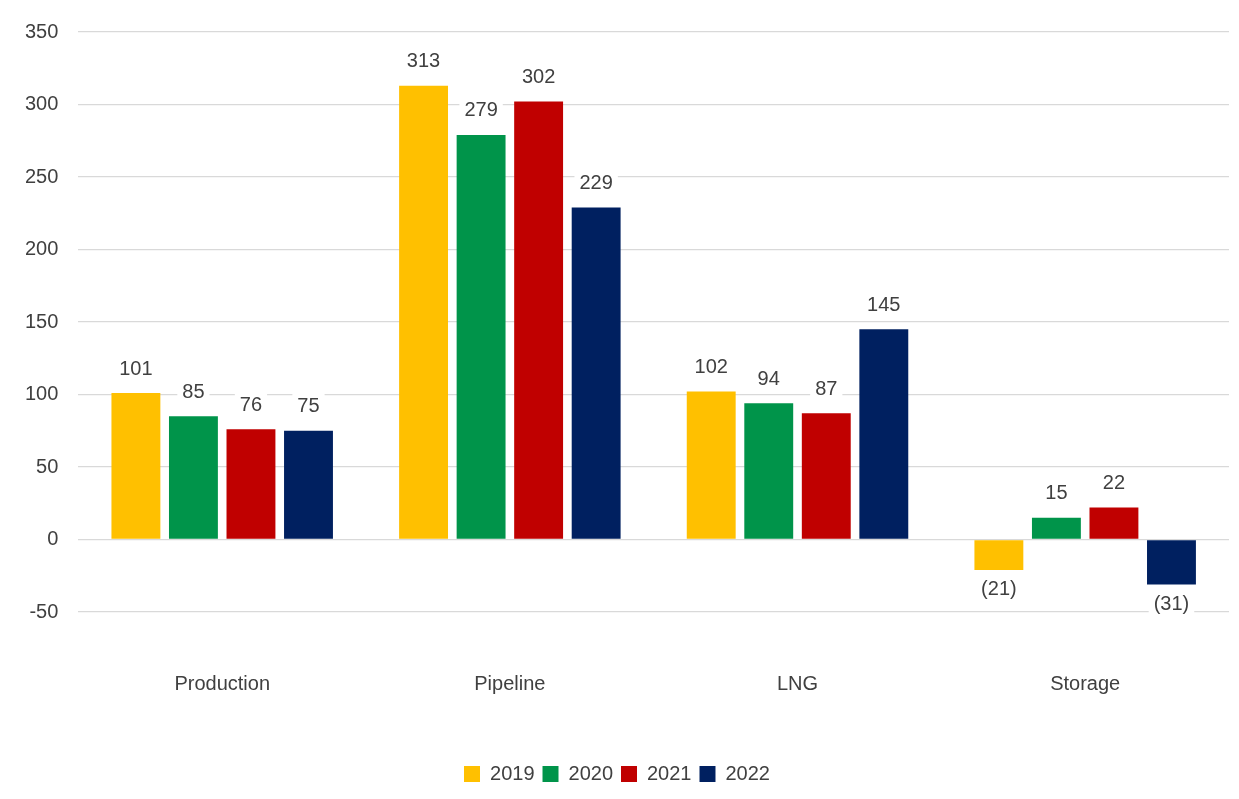 The image size is (1239, 799). What do you see at coordinates (41, 248) in the screenshot?
I see `y-tick-label: 200` at bounding box center [41, 248].